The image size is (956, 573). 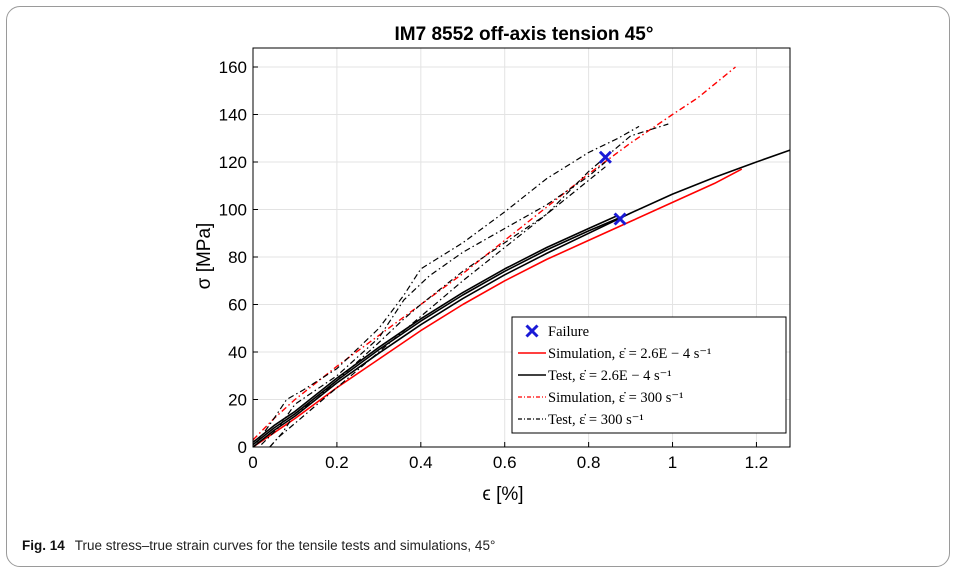 What do you see at coordinates (672, 462) in the screenshot?
I see `x-tick-label: 1` at bounding box center [672, 462].